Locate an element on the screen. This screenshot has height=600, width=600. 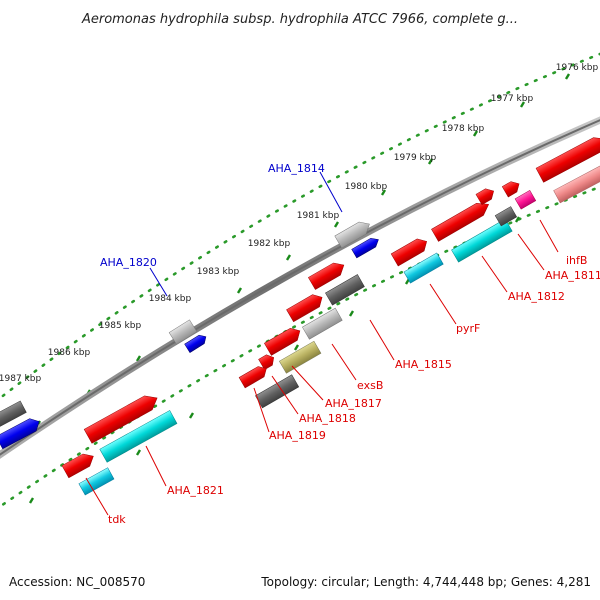
gene-label-aha1819: AHA_1819 is located at coordinates (297, 435).